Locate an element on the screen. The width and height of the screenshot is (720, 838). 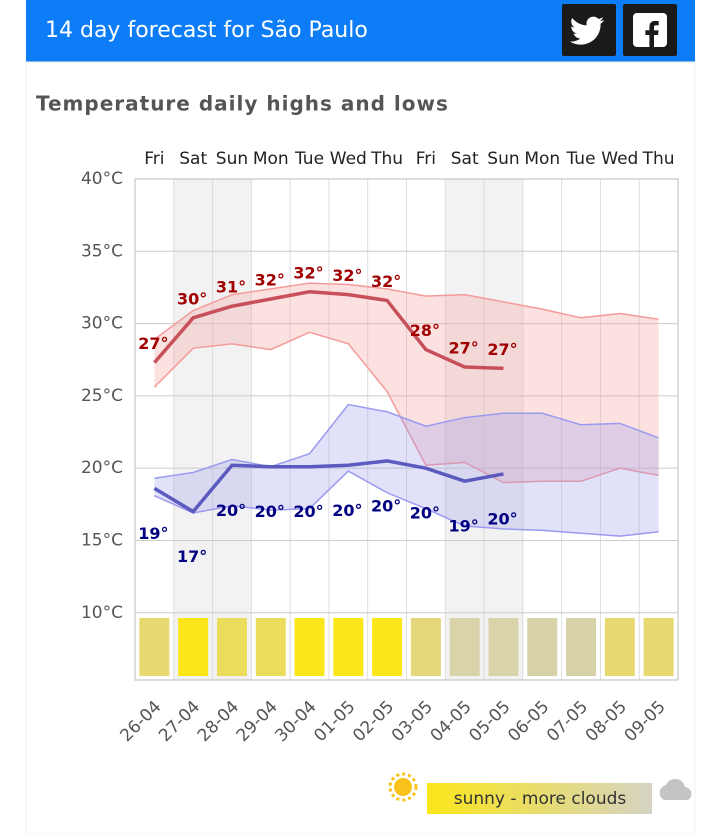
y-tick-label: 10°C is located at coordinates (102, 613).